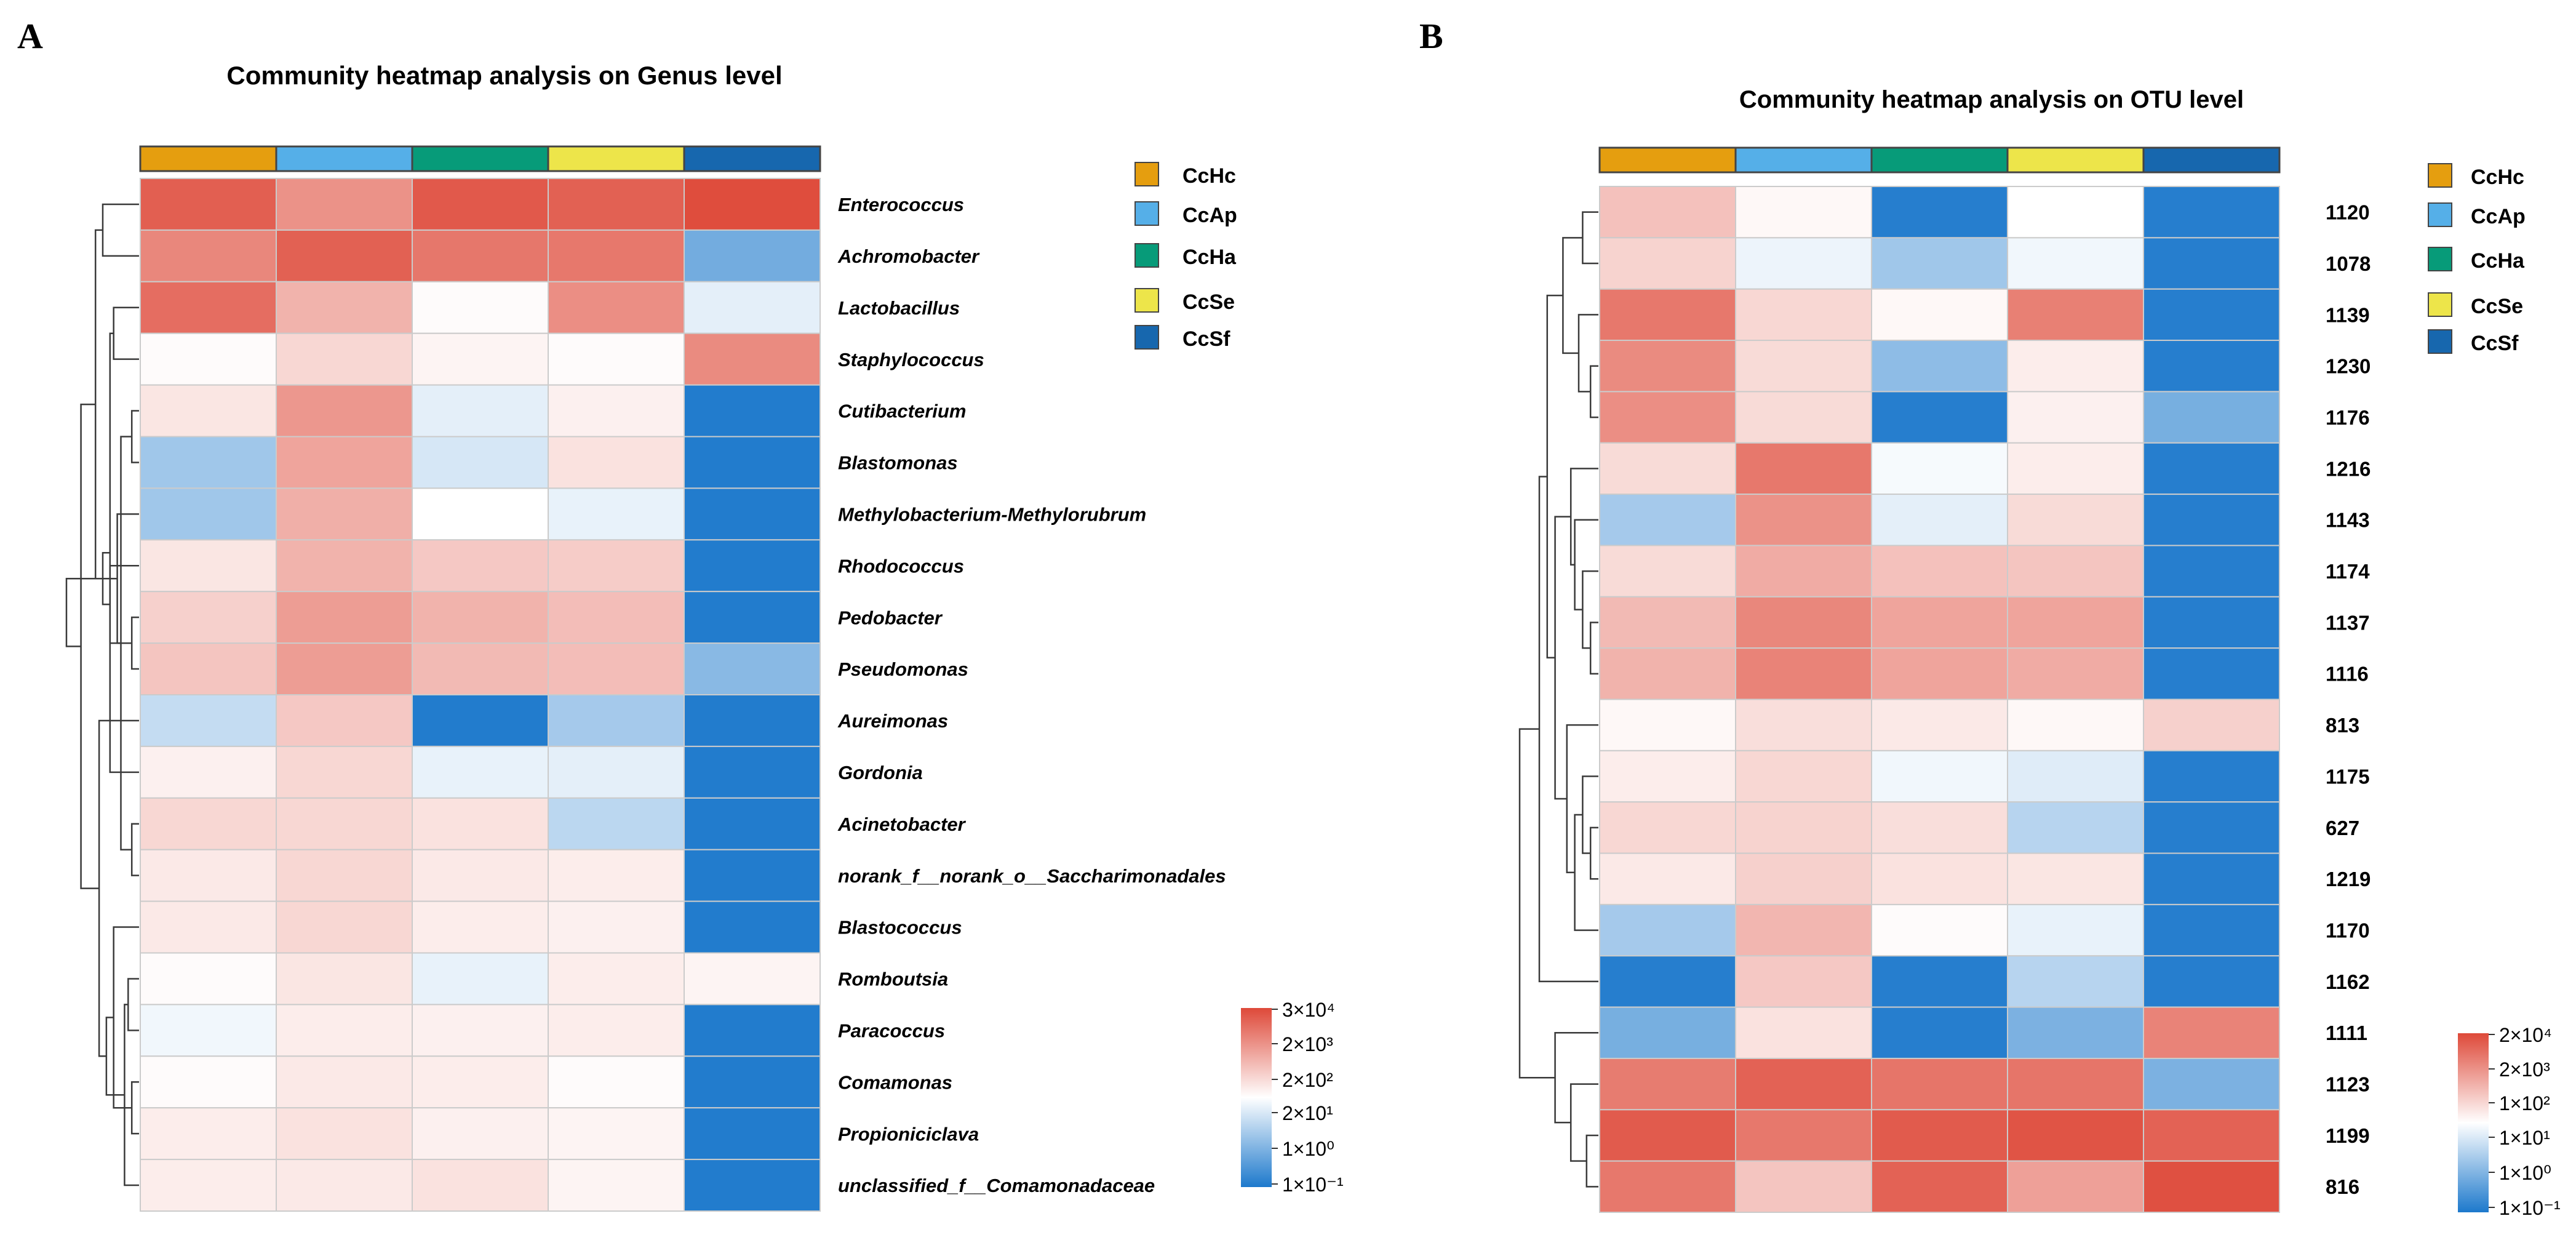  I want to click on legend-swatch-ccsf, so click(2440, 341).